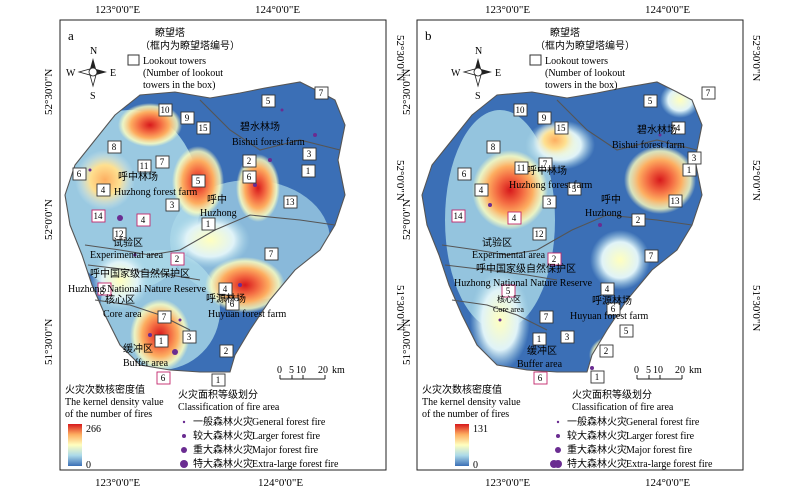 This screenshot has height=499, width=800. Describe the element at coordinates (551, 185) in the screenshot. I see `svg-text: Huzhong forest farm` at that location.